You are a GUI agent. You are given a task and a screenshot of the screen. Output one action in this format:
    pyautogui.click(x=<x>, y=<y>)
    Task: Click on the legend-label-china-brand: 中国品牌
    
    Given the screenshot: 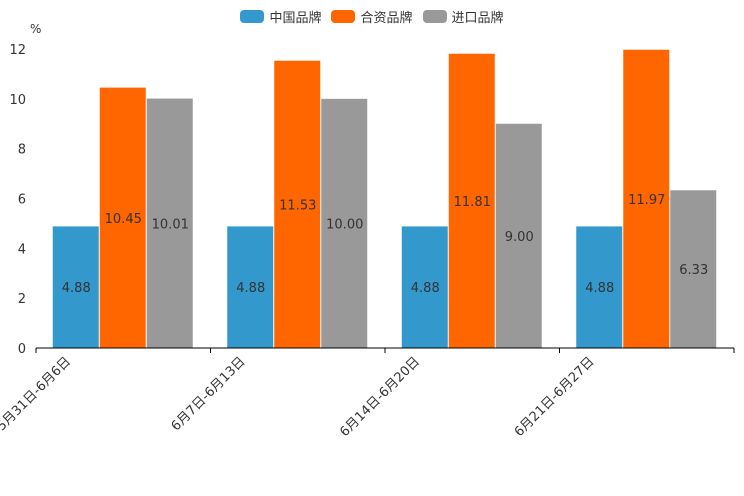 What is the action you would take?
    pyautogui.click(x=295, y=18)
    